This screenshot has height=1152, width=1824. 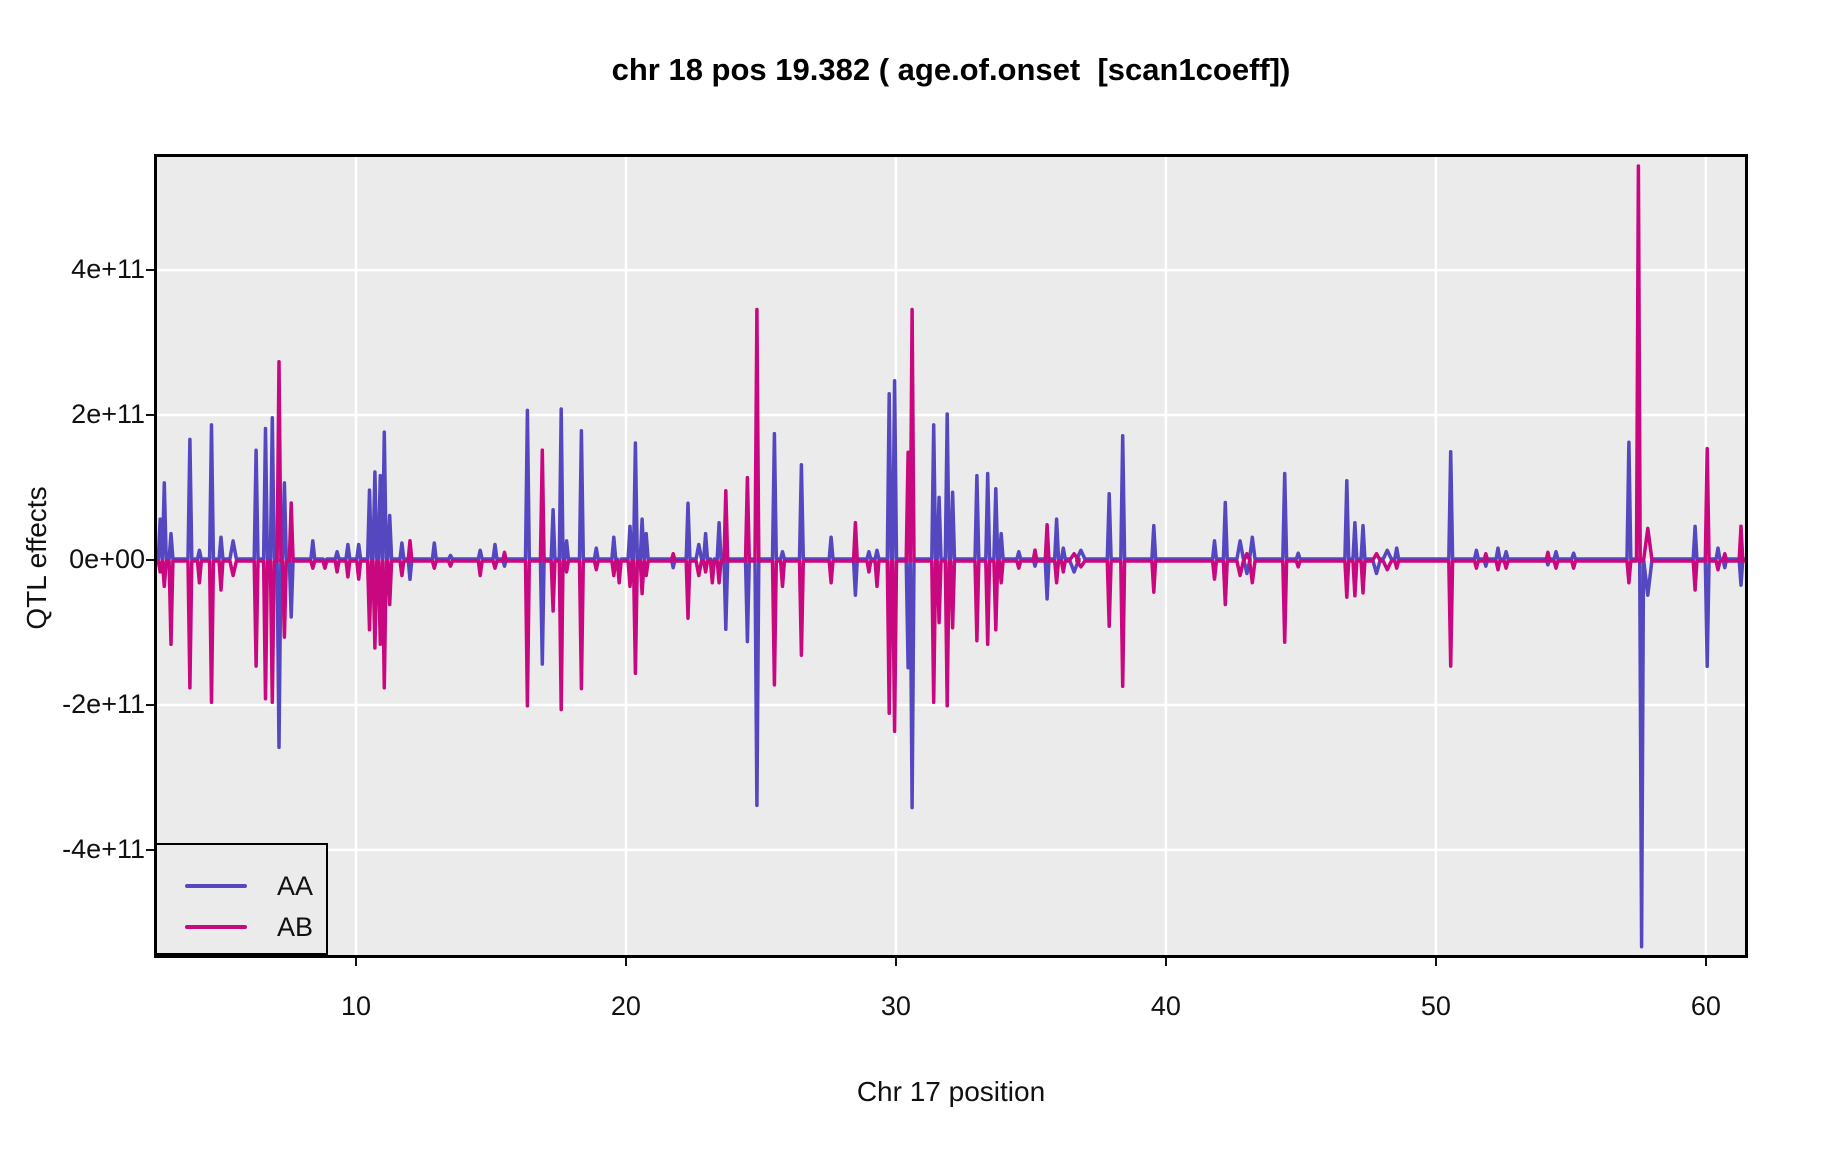 What do you see at coordinates (216, 886) in the screenshot?
I see `aa-line-swatch` at bounding box center [216, 886].